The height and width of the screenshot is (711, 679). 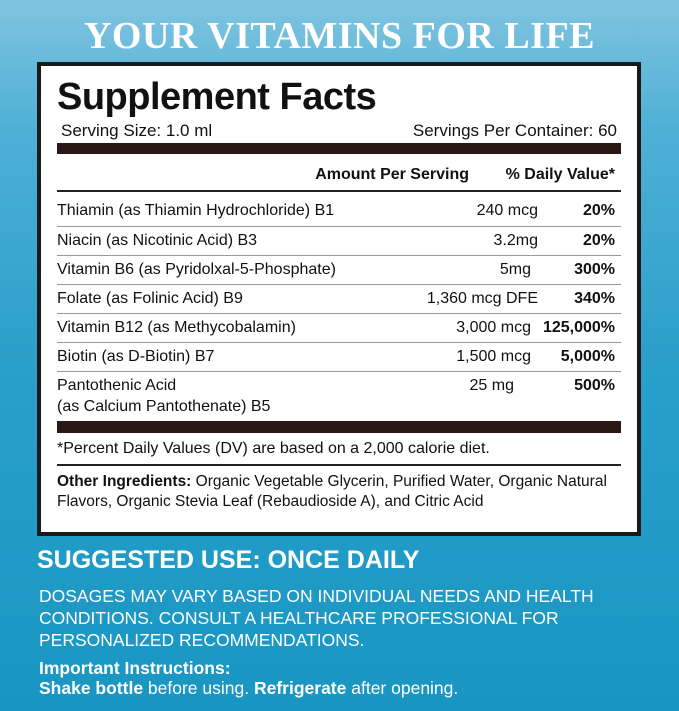 I want to click on servings-per-container: Servings Per Container: 60, so click(x=514, y=130).